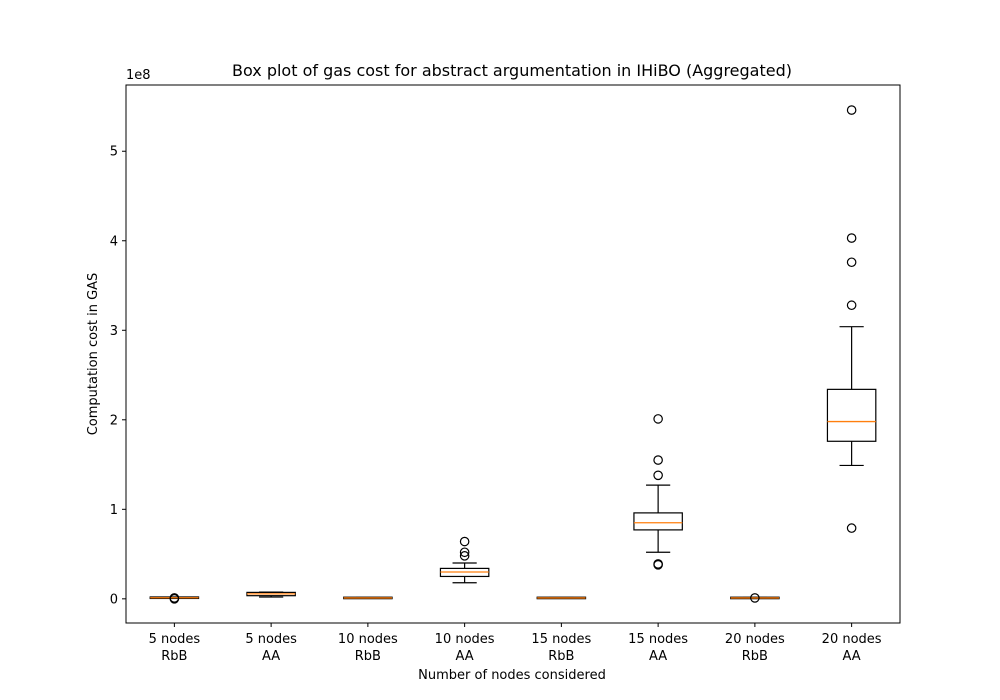 Image resolution: width=1000 pixels, height=700 pixels. Describe the element at coordinates (118, 376) in the screenshot. I see `y-axis: 0 1 2 3 4 5` at that location.